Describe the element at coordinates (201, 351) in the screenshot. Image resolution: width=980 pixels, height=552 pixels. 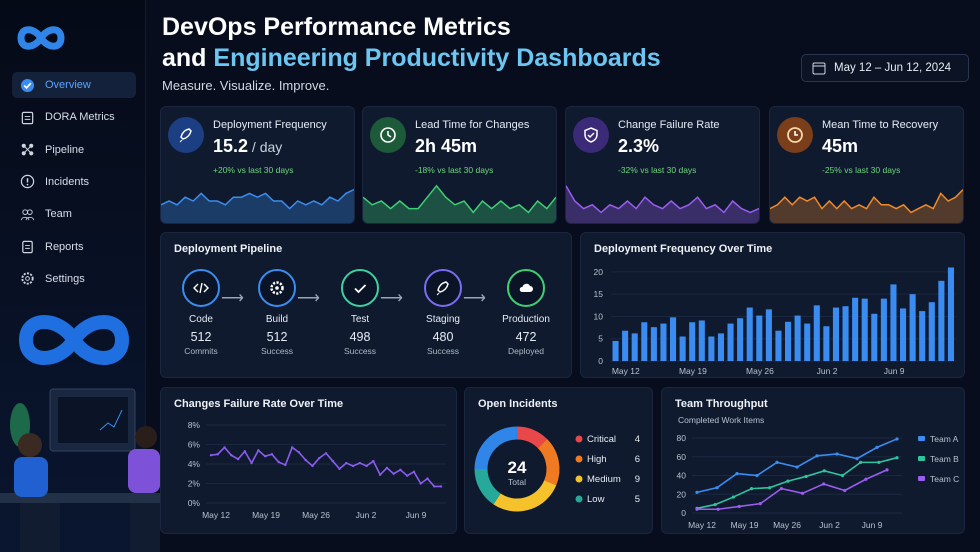
I see `stage-sub: Commits` at that location.